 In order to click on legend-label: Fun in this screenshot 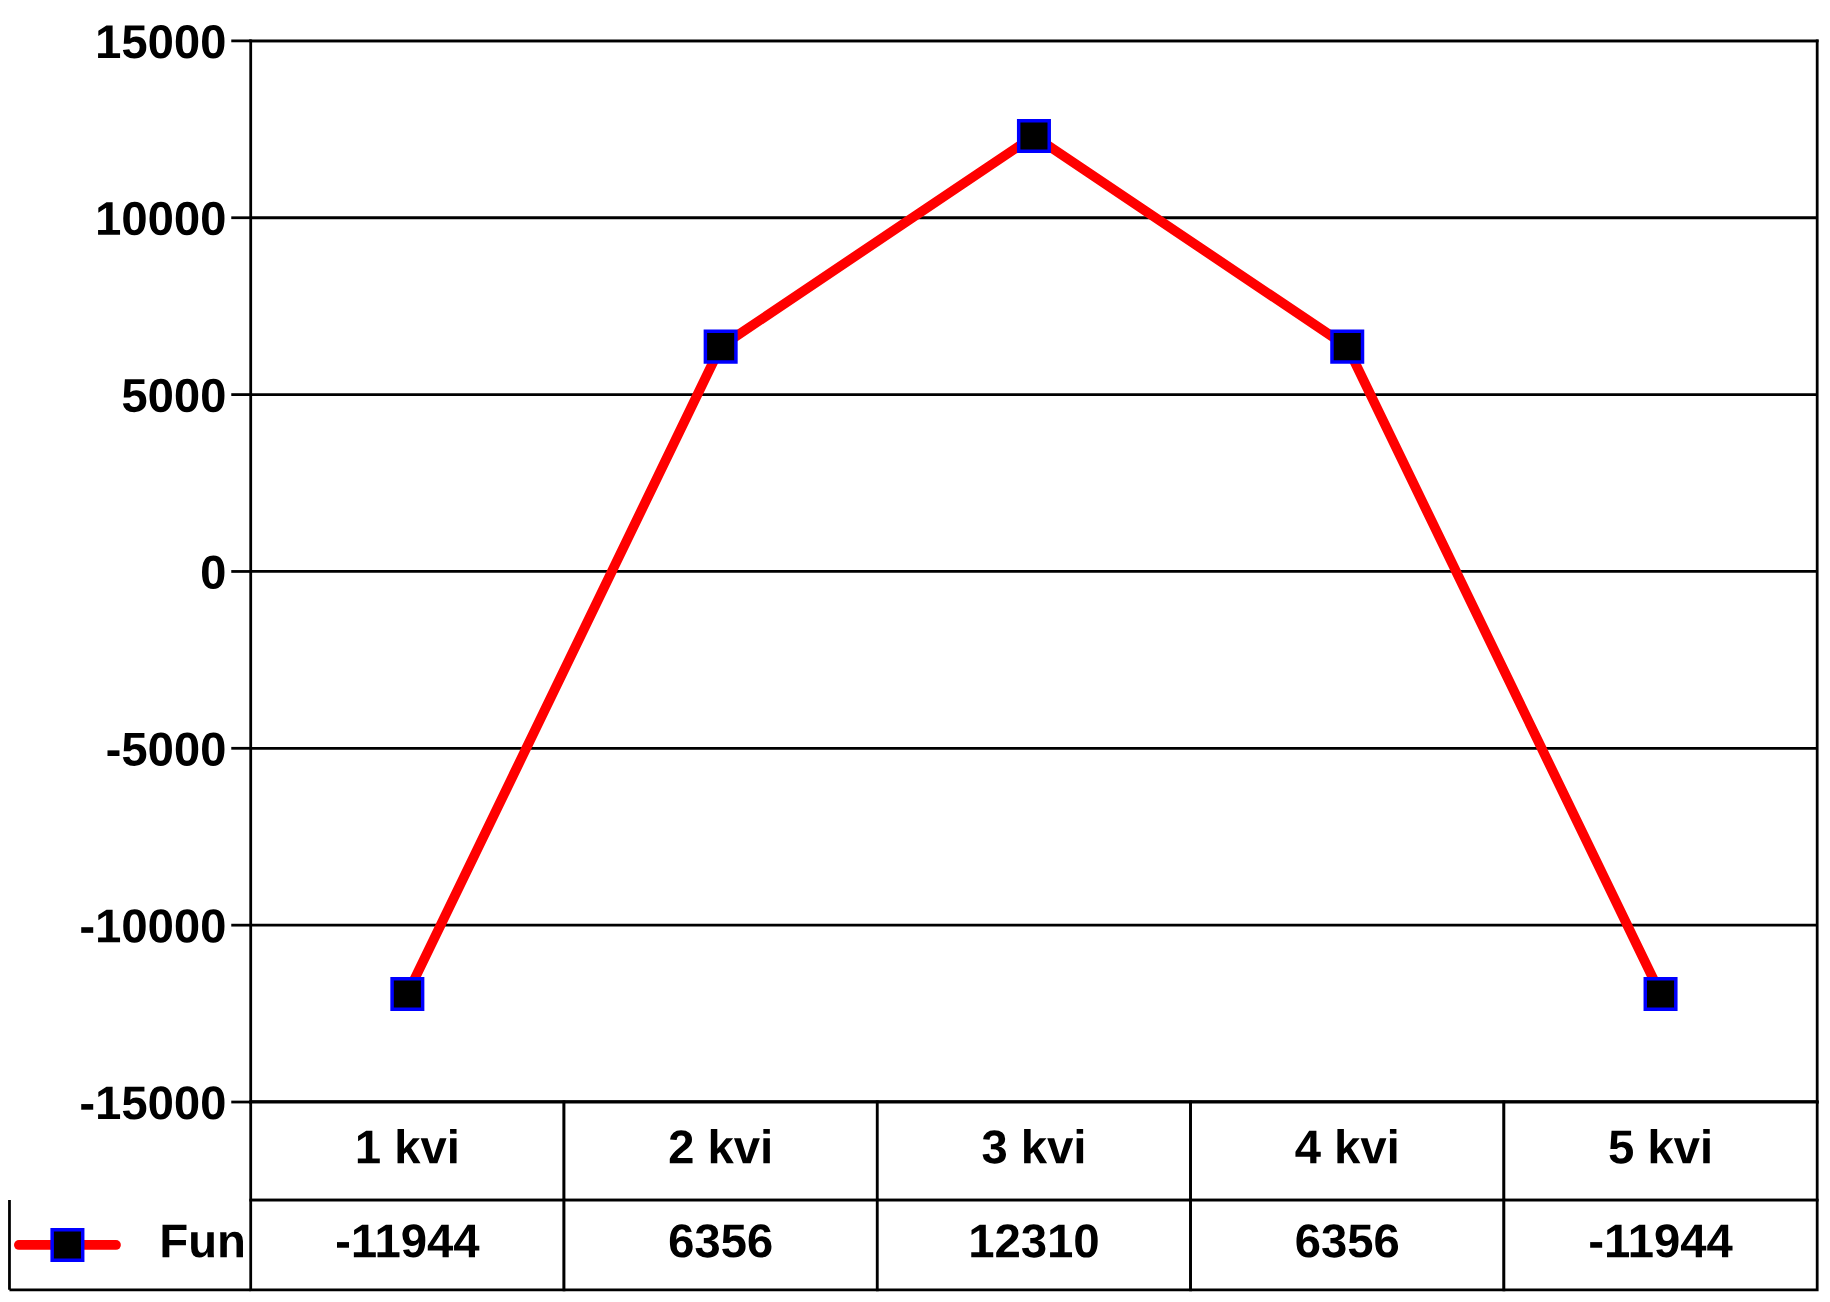, I will do `click(202, 1241)`.